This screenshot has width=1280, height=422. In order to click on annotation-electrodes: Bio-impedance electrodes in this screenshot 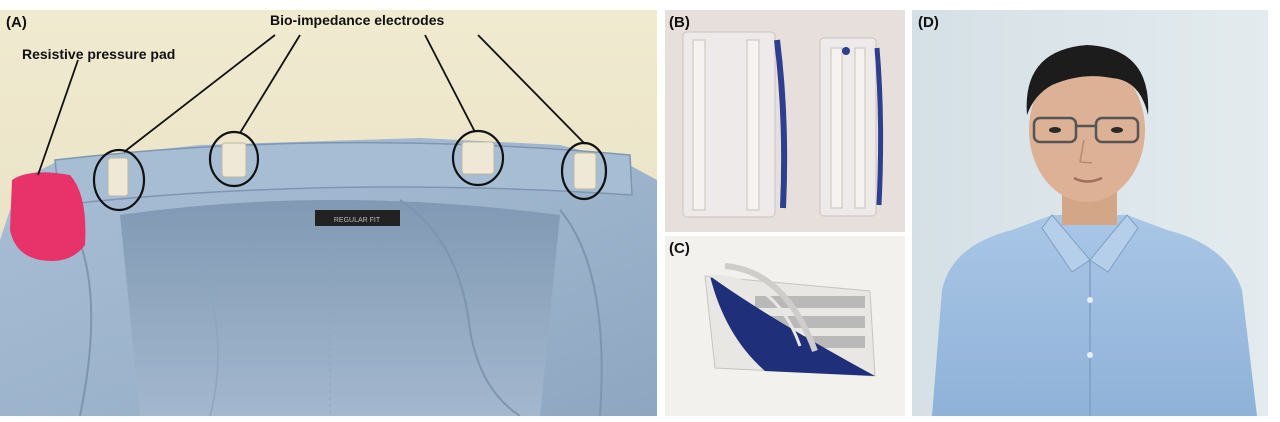, I will do `click(357, 20)`.